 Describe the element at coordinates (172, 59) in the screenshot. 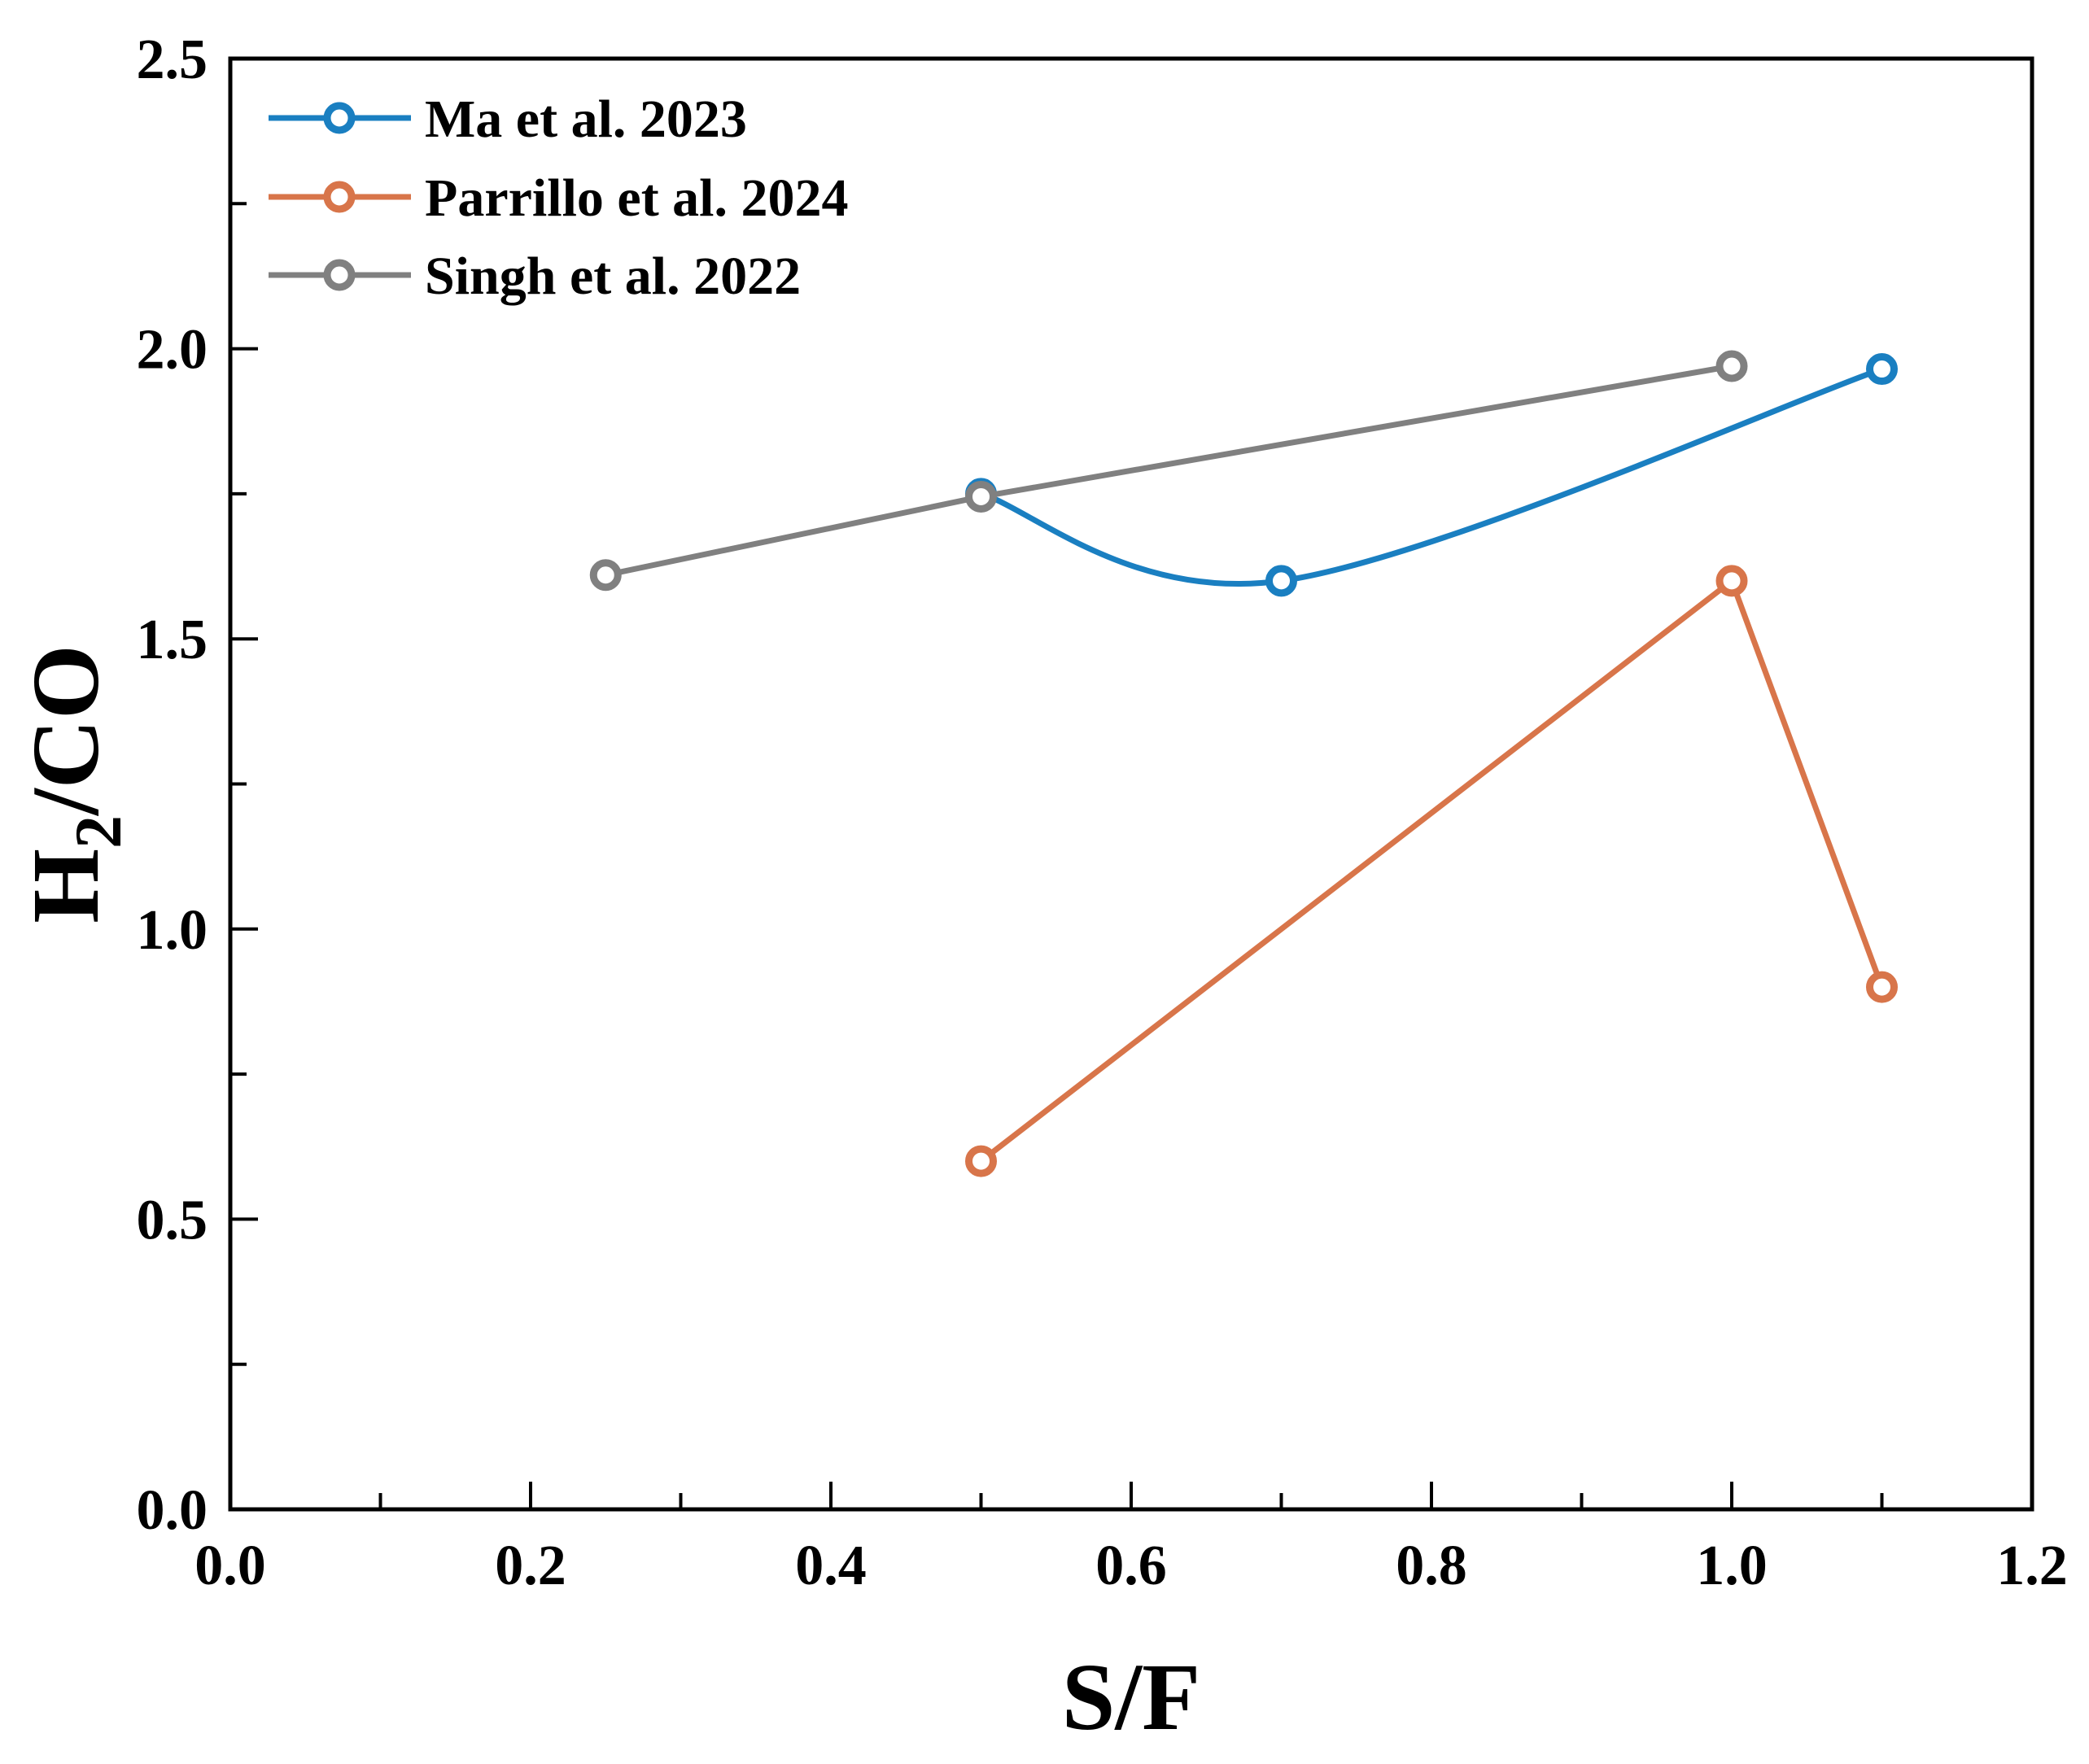

I see `y-tick-label: 2.5` at that location.